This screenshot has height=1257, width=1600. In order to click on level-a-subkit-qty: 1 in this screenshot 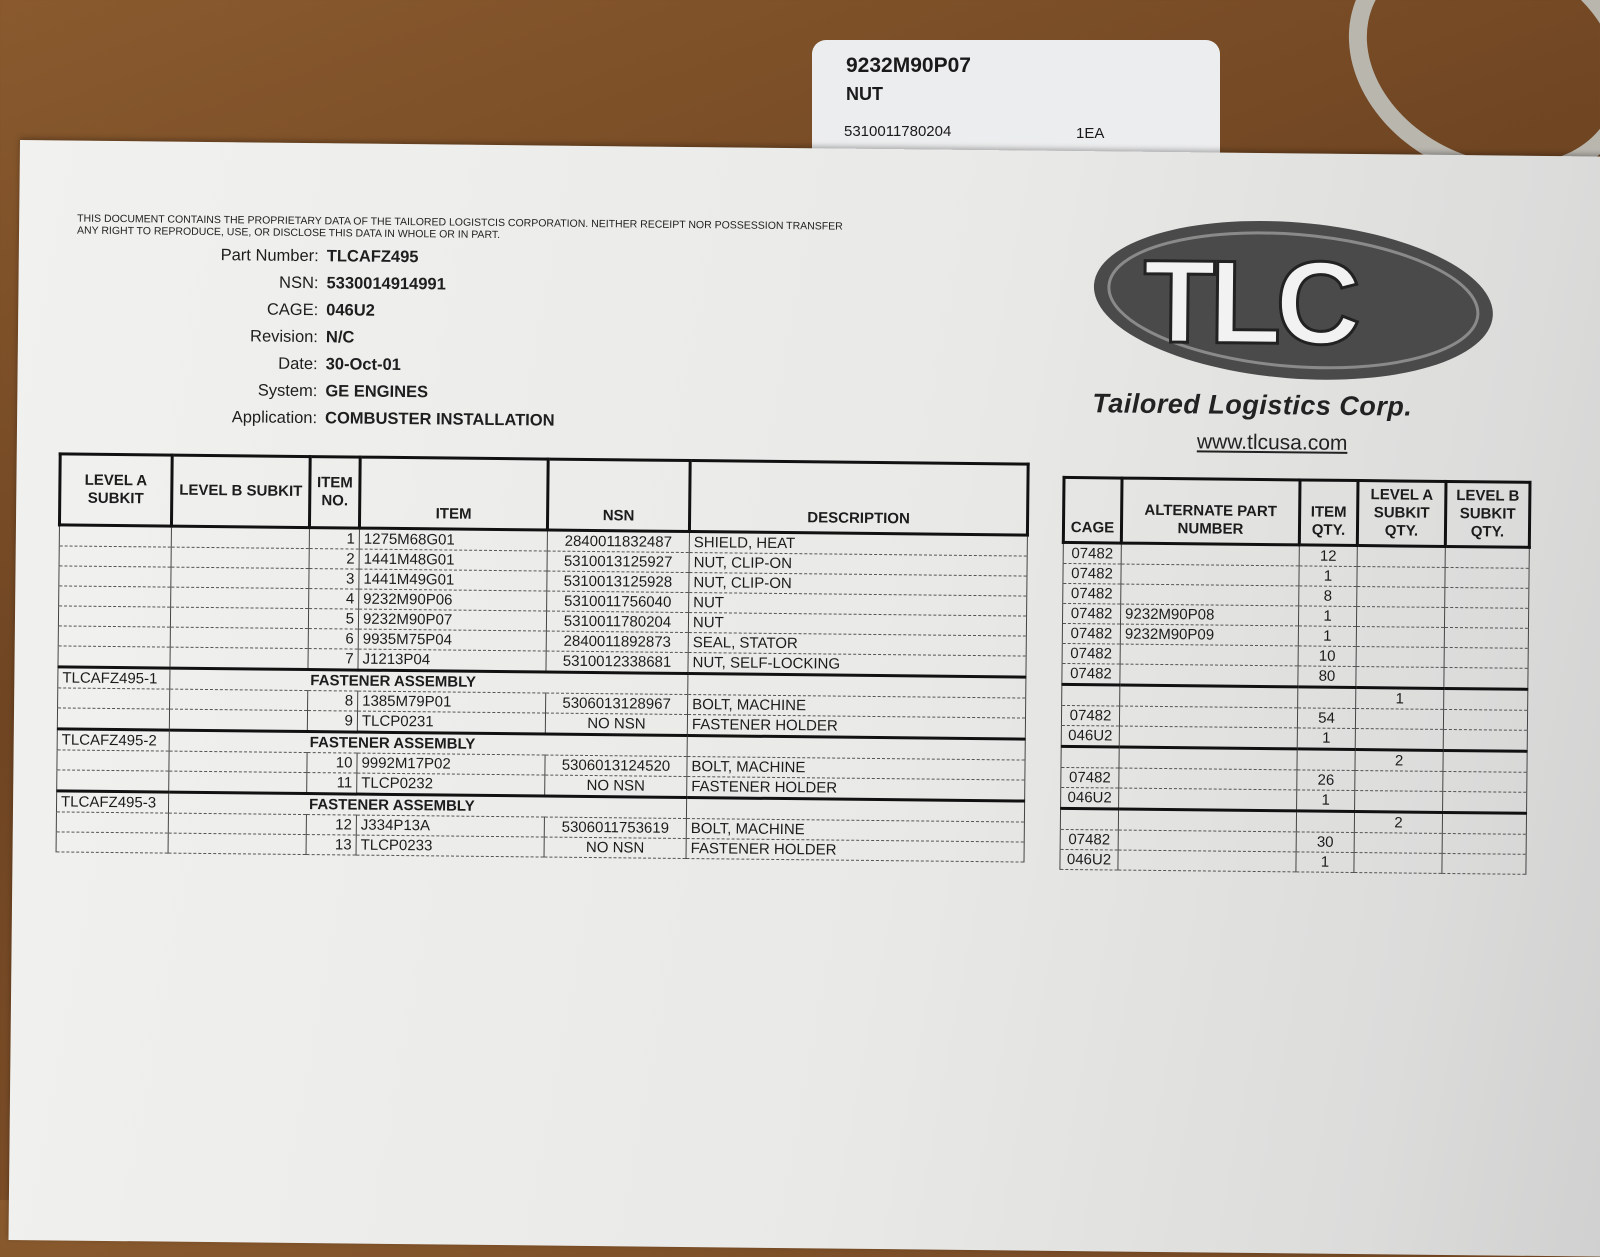, I will do `click(1399, 698)`.